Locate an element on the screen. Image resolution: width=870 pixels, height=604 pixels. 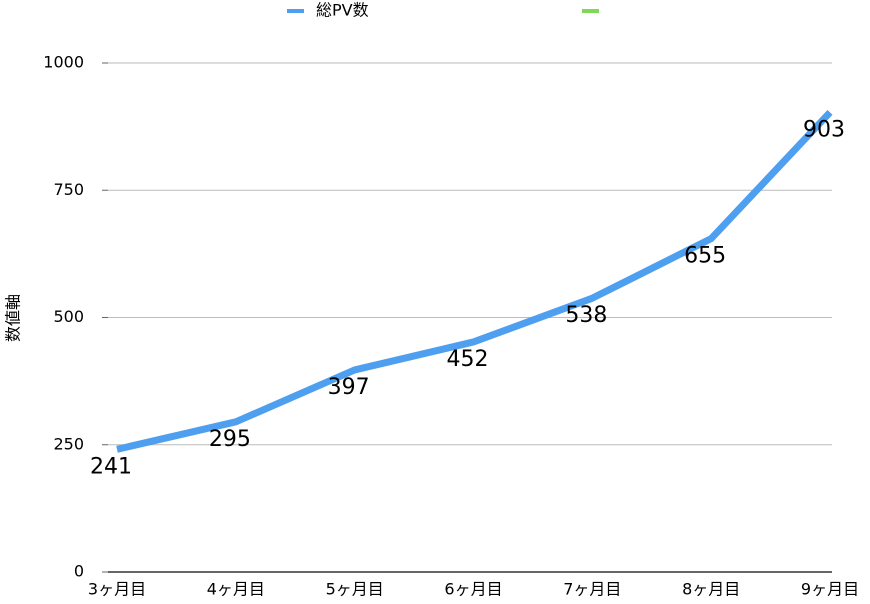
y-tick-label: 500 is located at coordinates (68, 316).